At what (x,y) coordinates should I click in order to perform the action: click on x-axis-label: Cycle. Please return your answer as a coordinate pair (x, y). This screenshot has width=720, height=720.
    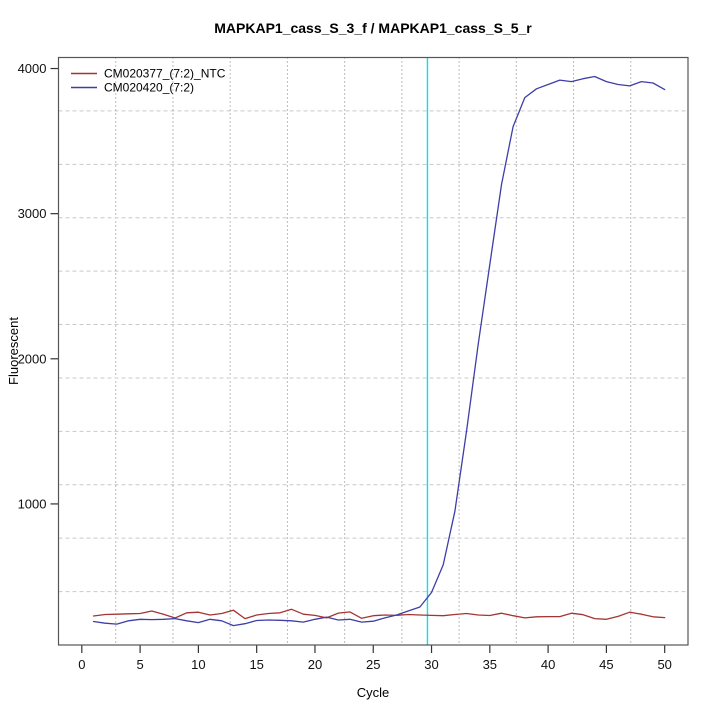
    Looking at the image, I should click on (373, 692).